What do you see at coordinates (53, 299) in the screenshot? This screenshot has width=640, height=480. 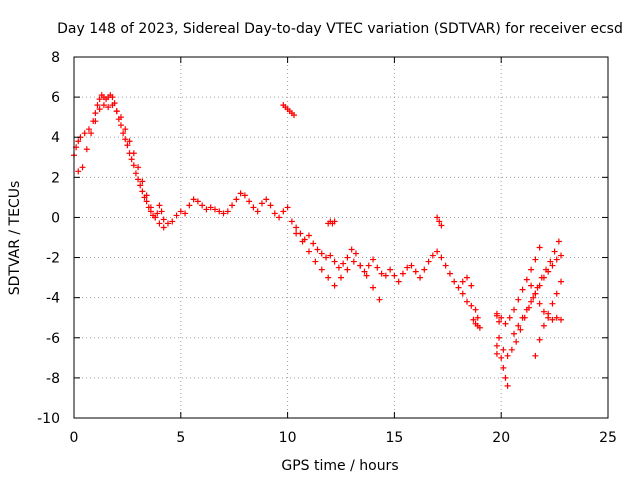 I see `y-tick-label: -4` at bounding box center [53, 299].